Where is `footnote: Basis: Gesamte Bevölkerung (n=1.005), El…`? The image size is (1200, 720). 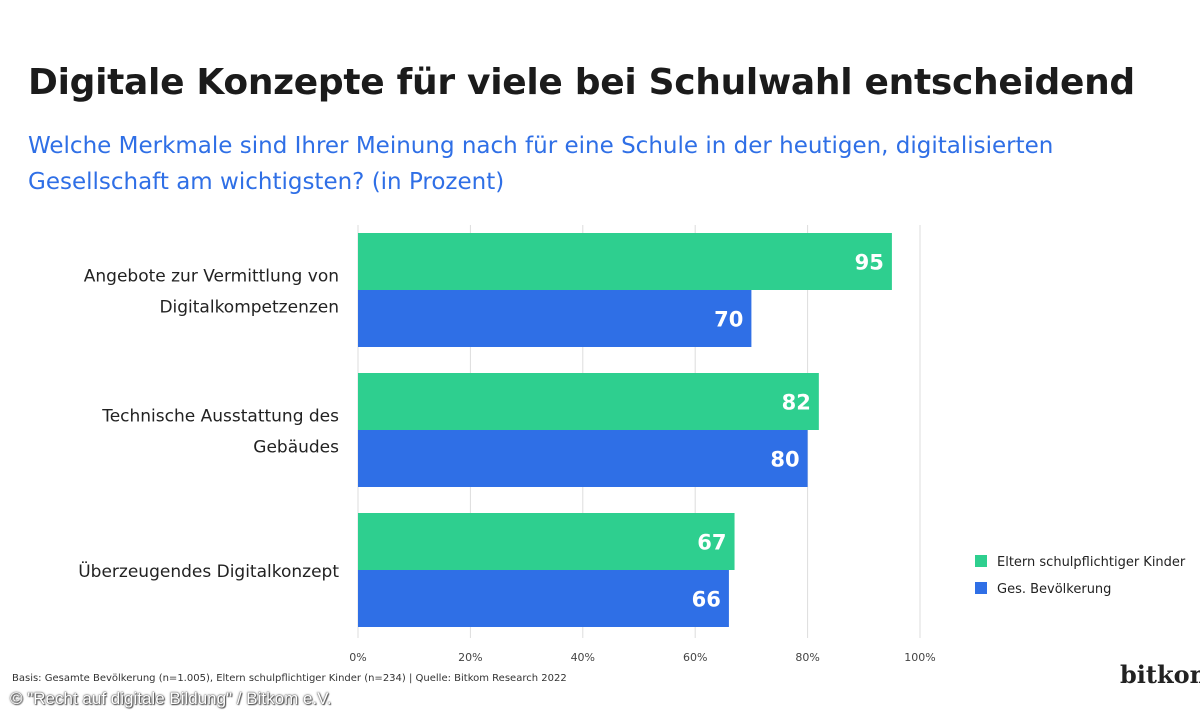
footnote: Basis: Gesamte Bevölkerung (n=1.005), El… is located at coordinates (289, 678).